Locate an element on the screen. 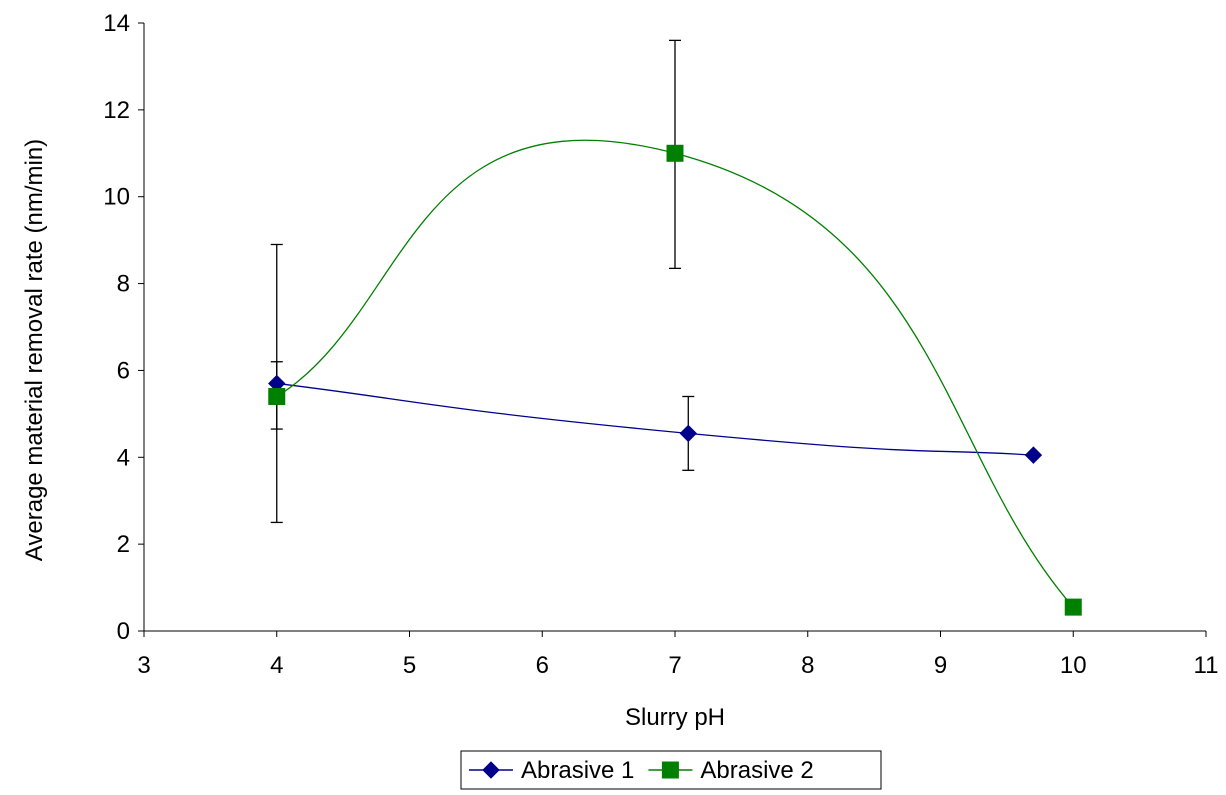  x-tick-label: 11 is located at coordinates (1206, 665).